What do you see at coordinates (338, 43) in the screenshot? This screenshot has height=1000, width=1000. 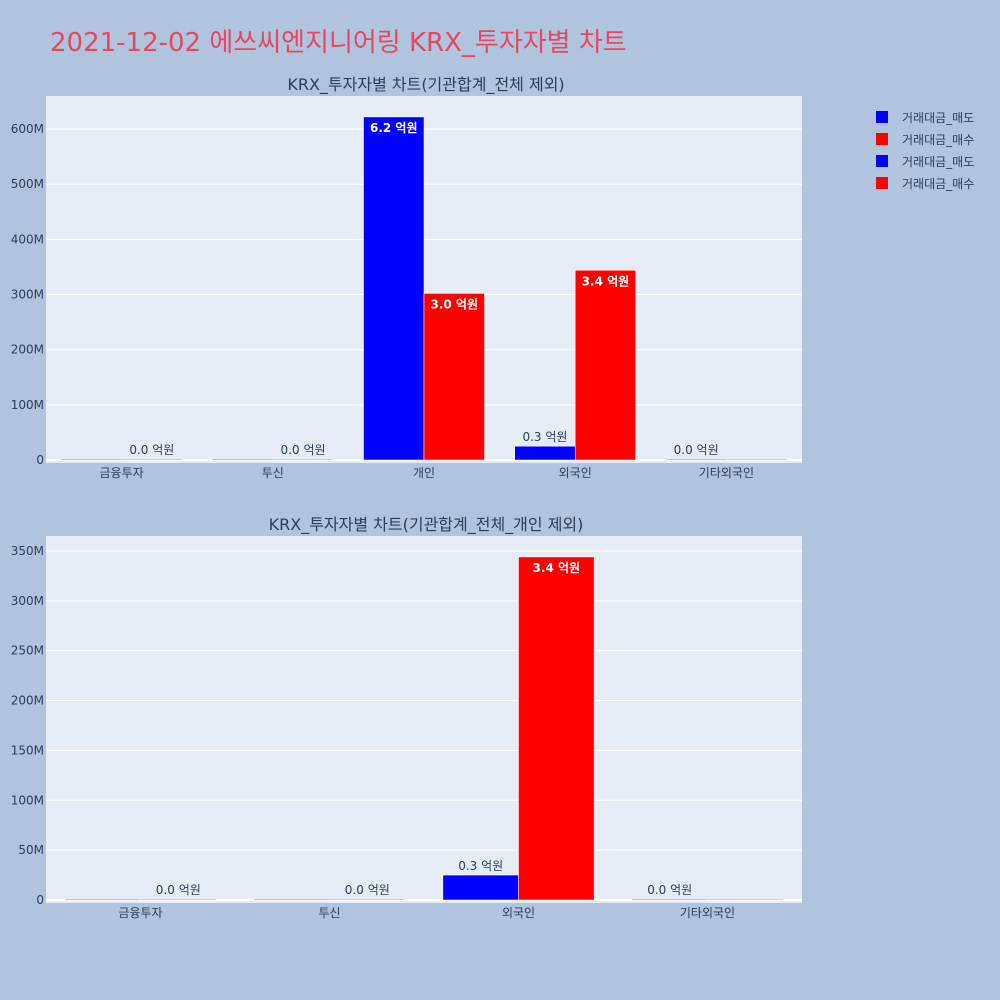 I see `page-title: 2021-12-02 에쓰씨엔지니어링 KRX_투자자별 차트` at bounding box center [338, 43].